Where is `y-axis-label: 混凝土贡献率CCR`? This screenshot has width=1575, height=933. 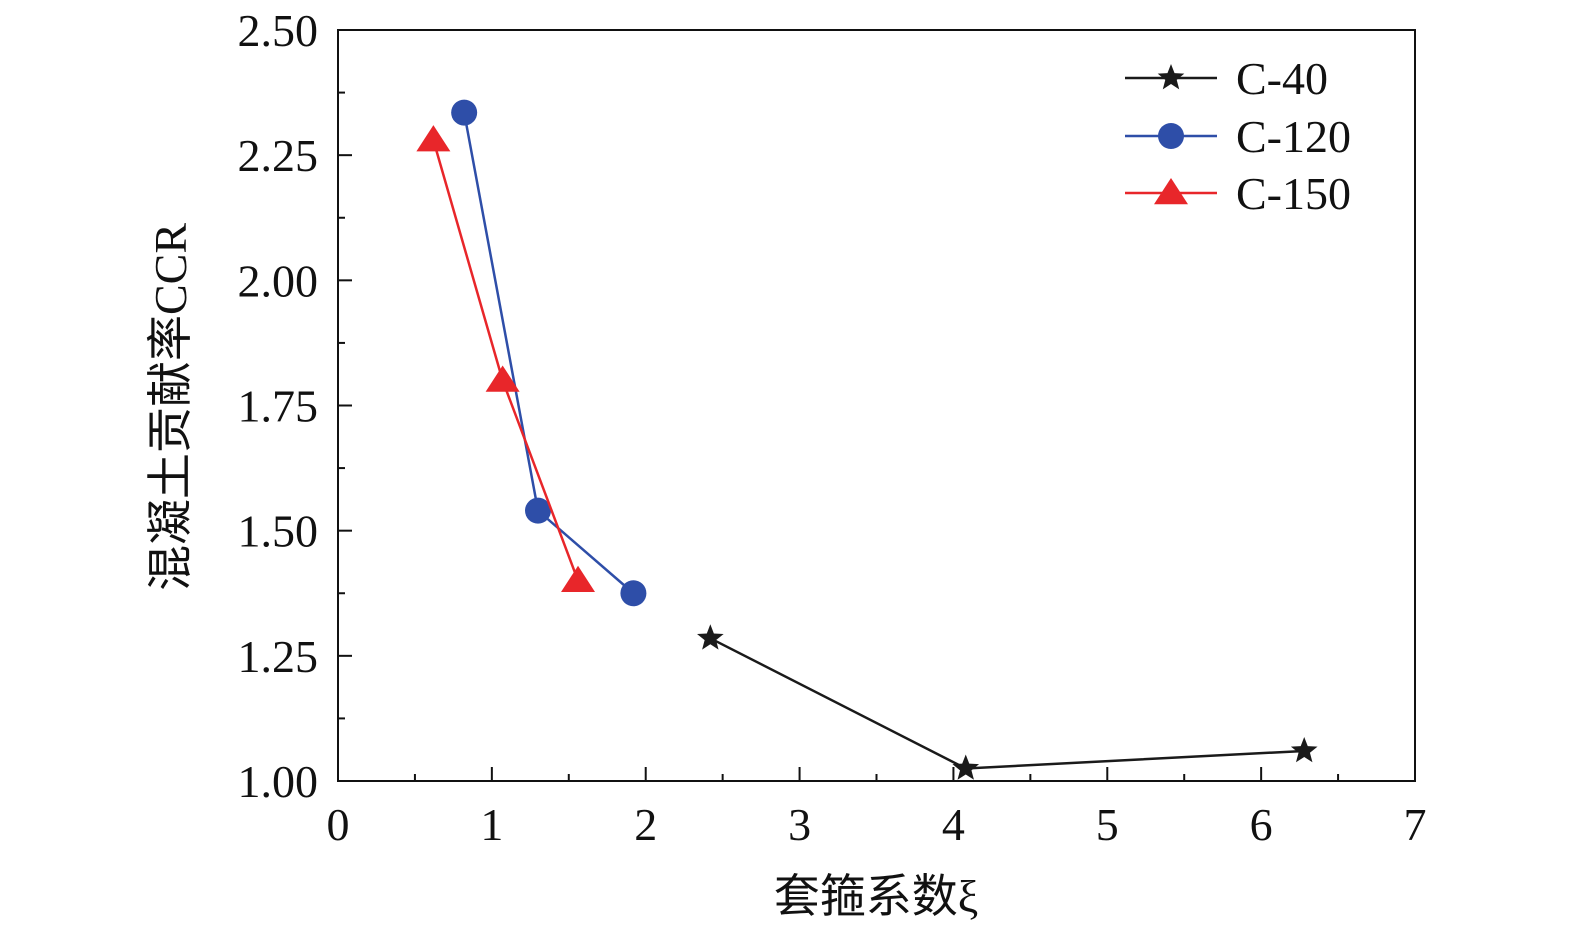 y-axis-label: 混凝土贡献率CCR is located at coordinates (170, 407).